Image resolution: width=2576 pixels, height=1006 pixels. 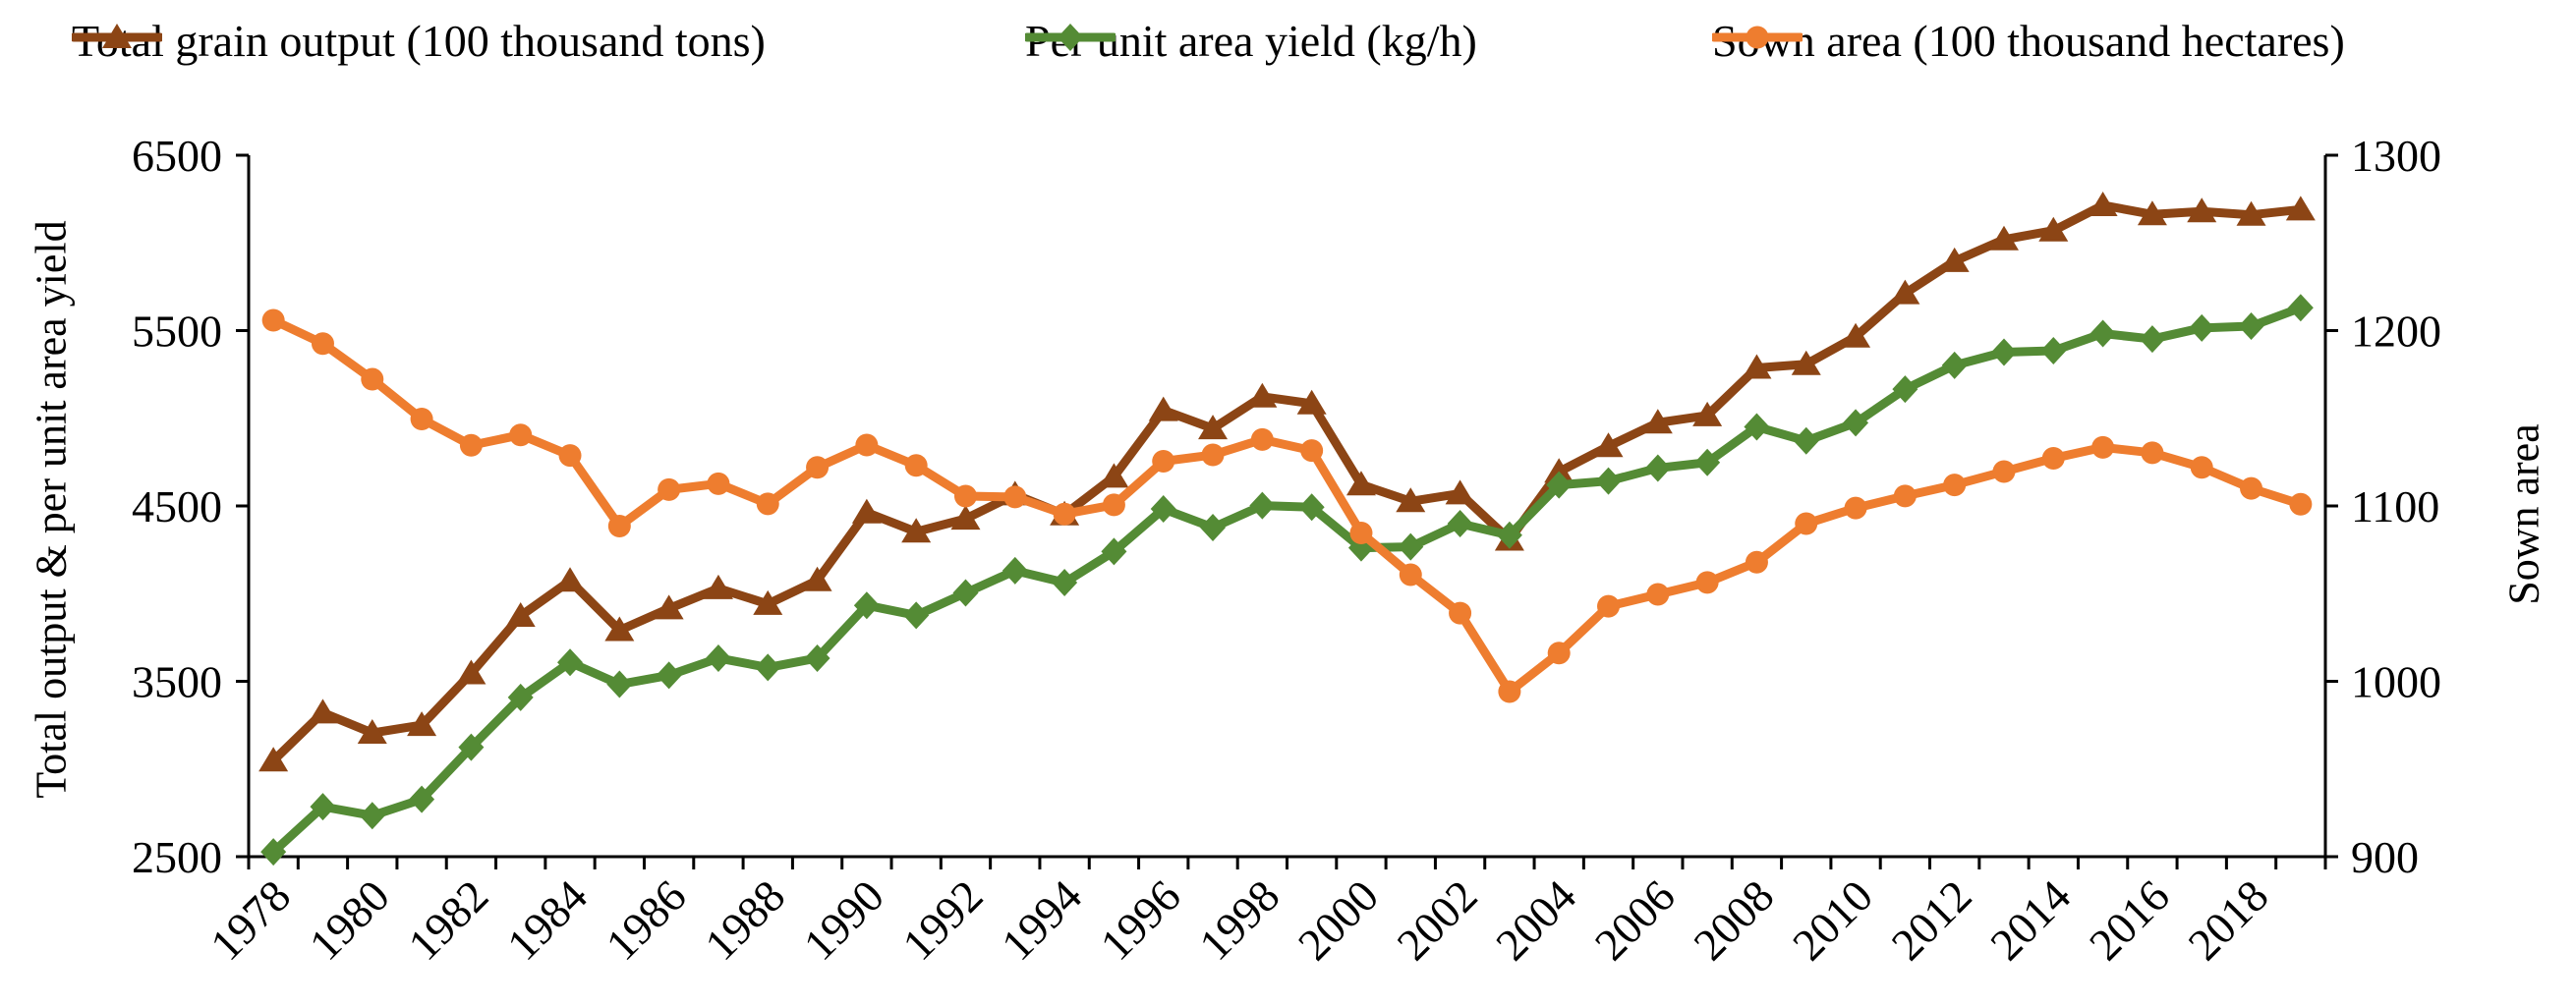 I want to click on diamond-legend-icon, so click(x=1070, y=37).